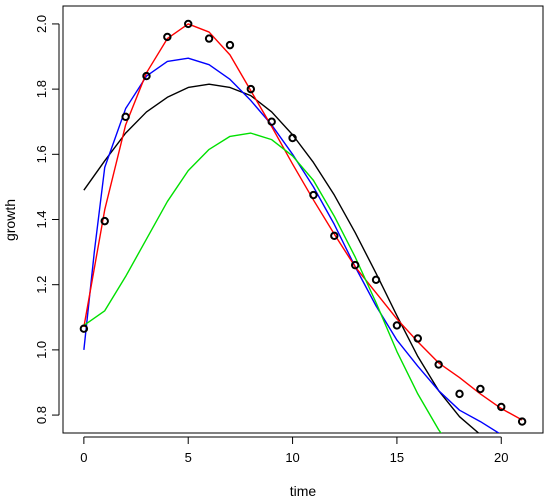  I want to click on y-tick-label: 1.6, so click(41, 154).